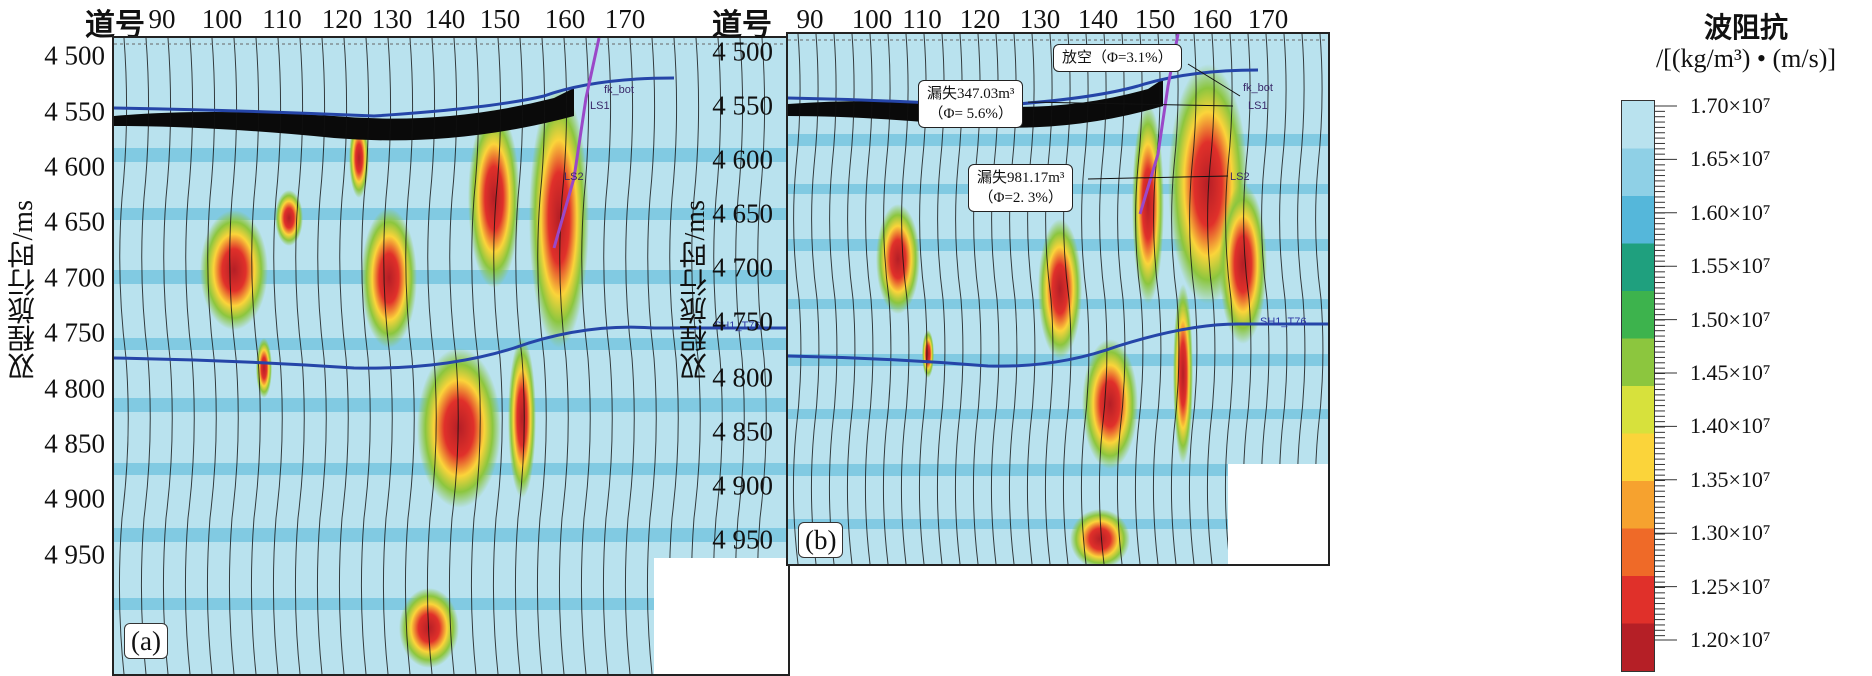 This screenshot has height=676, width=1872. I want to click on horizon-label: SH1_T76, so click(737, 326).